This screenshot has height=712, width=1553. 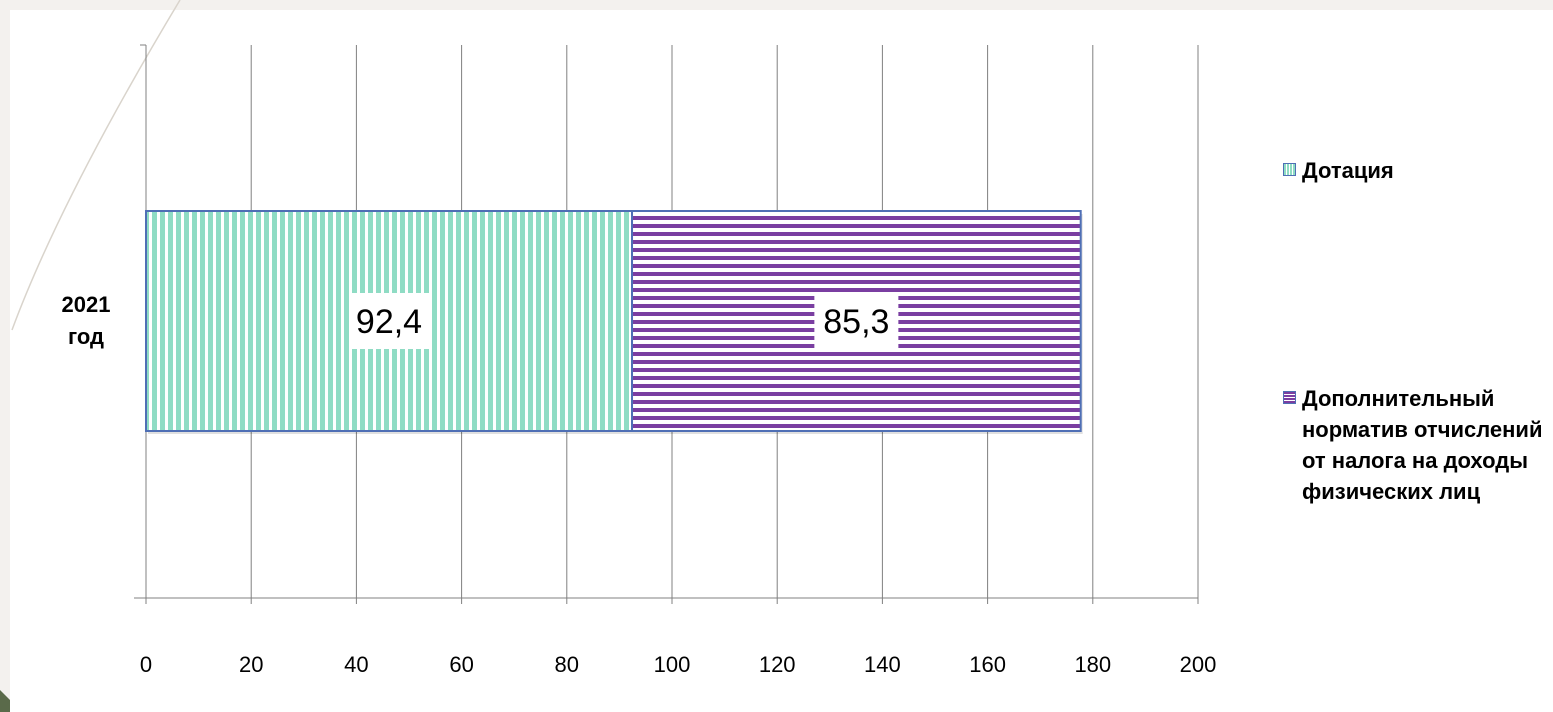 I want to click on legend-label-dotation: Дотация, so click(x=1348, y=170).